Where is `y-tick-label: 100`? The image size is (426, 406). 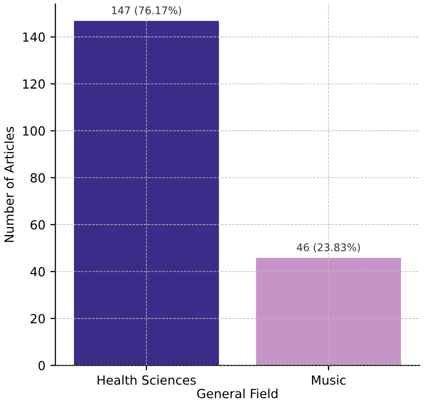
y-tick-label: 100 is located at coordinates (34, 131).